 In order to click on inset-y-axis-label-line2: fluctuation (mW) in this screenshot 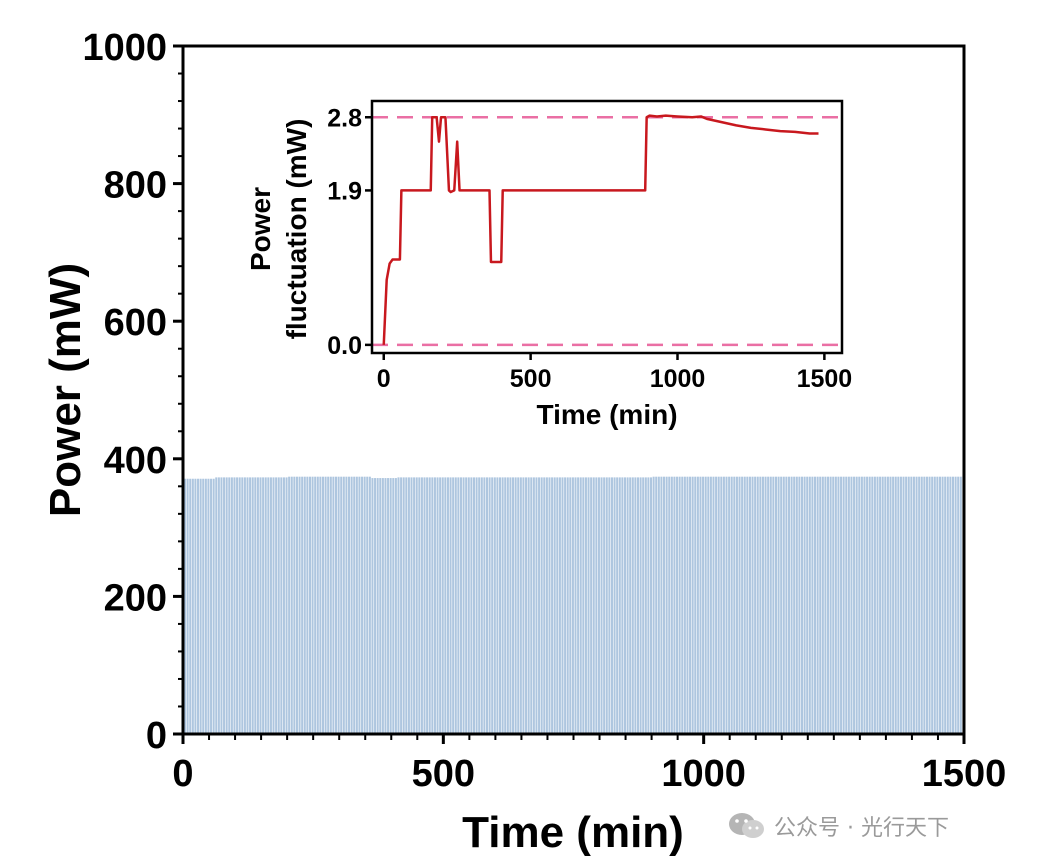, I will do `click(296, 229)`.